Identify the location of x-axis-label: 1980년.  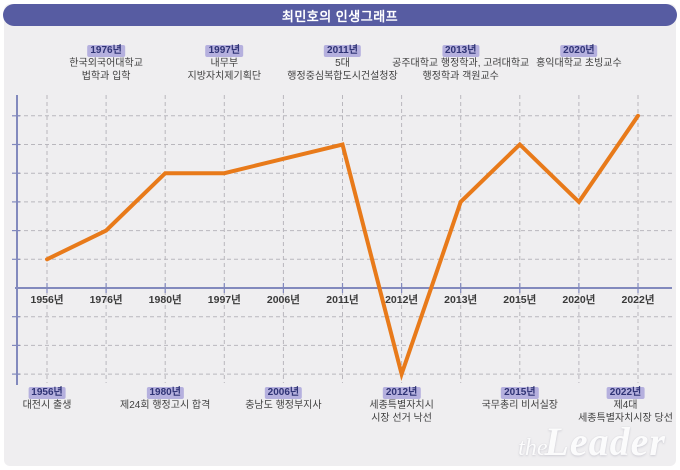
(165, 299).